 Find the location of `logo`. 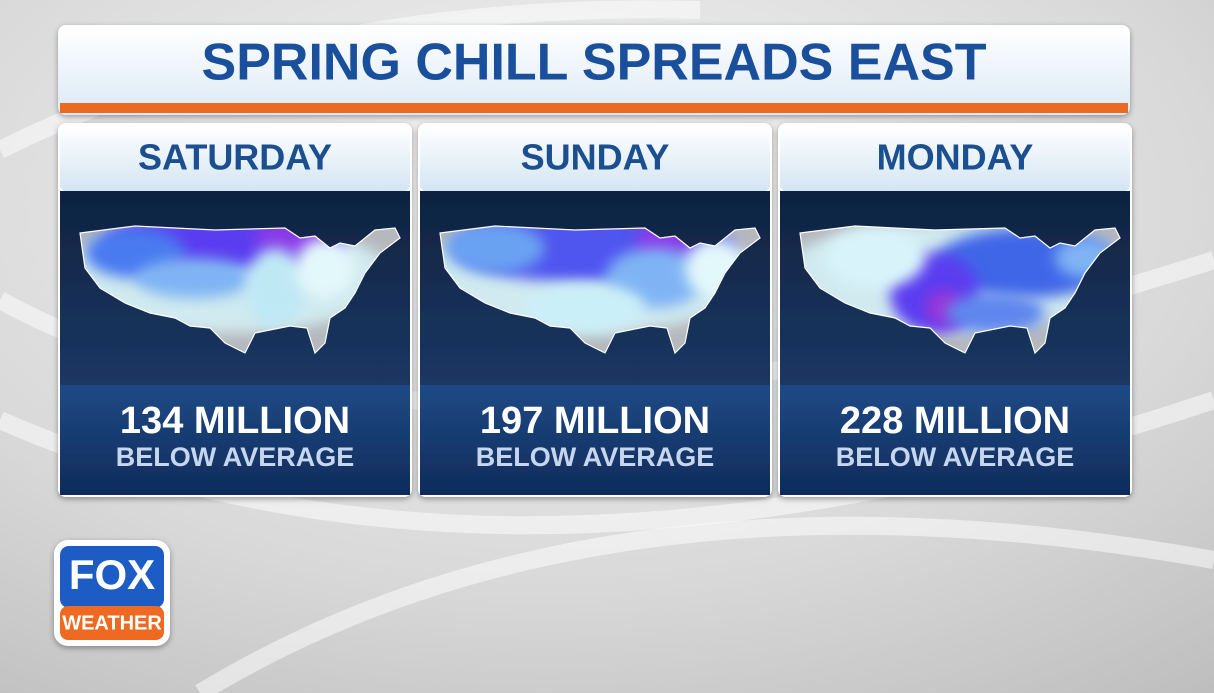

logo is located at coordinates (112, 593).